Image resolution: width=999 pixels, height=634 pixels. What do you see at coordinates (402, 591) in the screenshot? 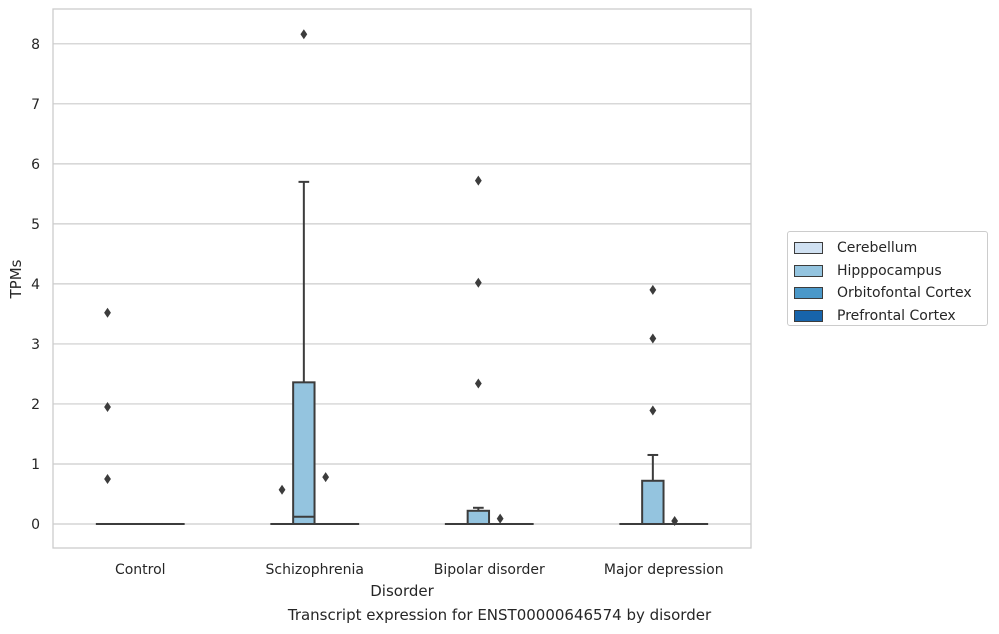
I see `x-axis-label: Disorder` at bounding box center [402, 591].